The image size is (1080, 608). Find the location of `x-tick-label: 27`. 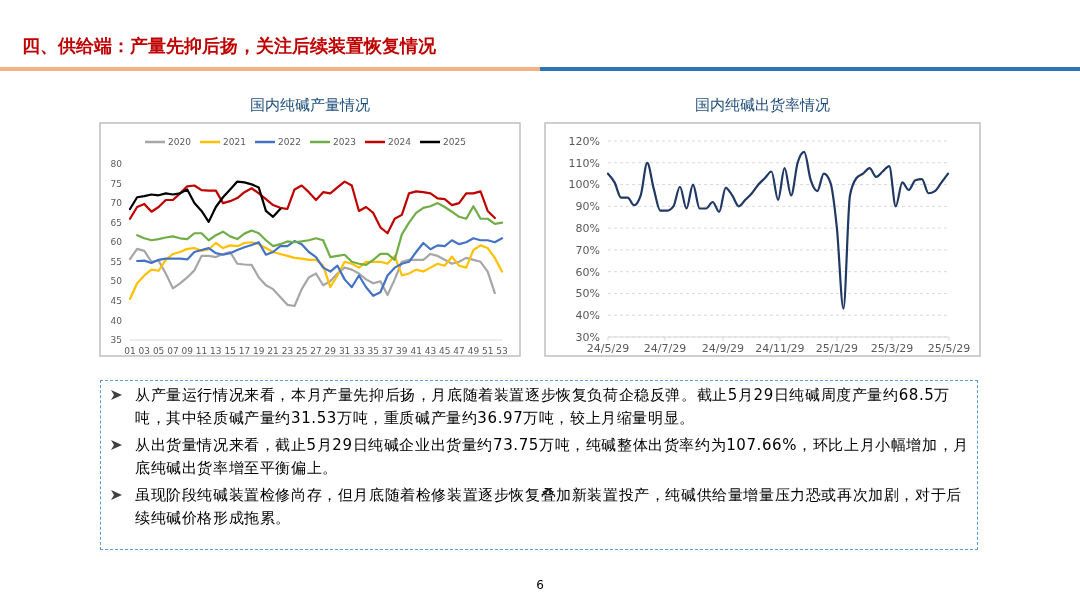

x-tick-label: 27 is located at coordinates (316, 351).